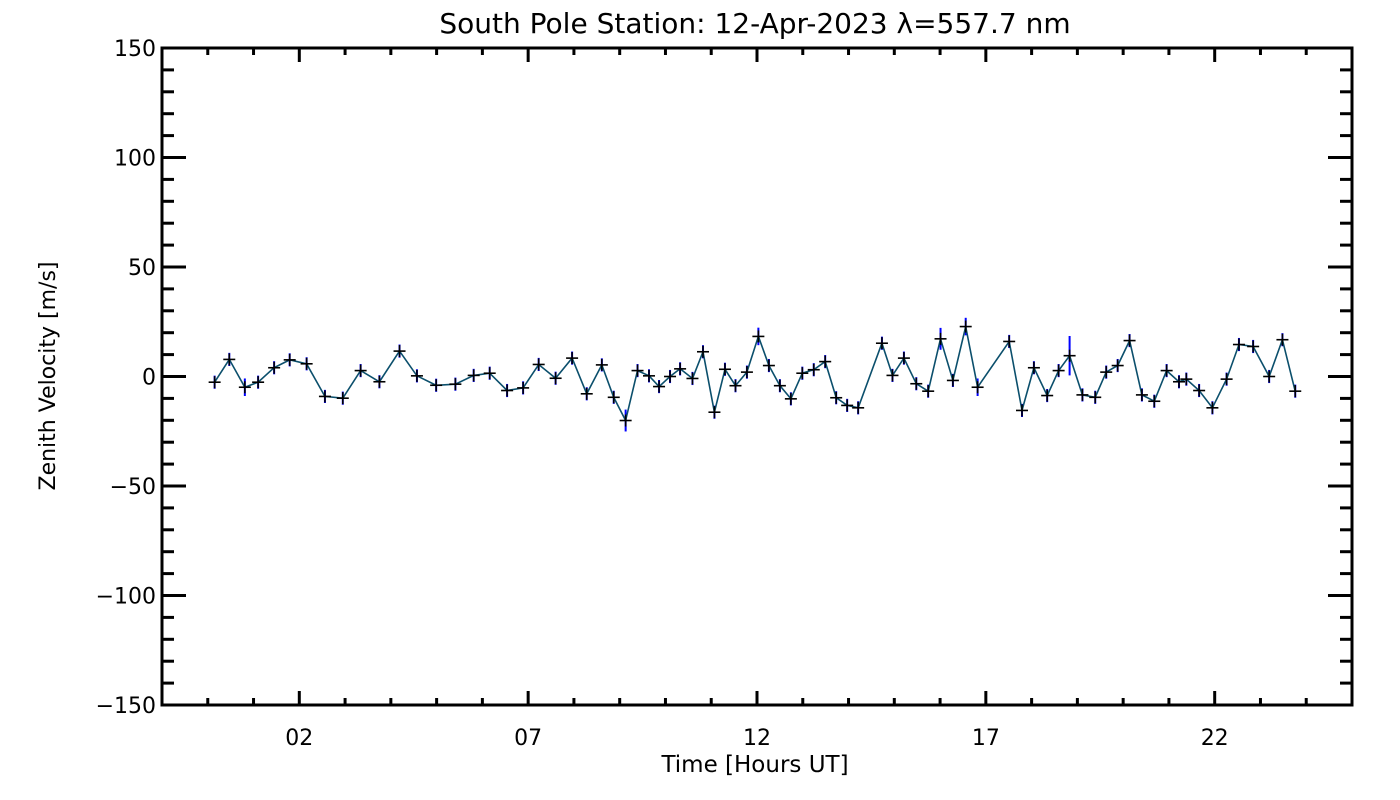 This screenshot has height=800, width=1400. Describe the element at coordinates (133, 487) in the screenshot. I see `y-tick-label: −50` at that location.